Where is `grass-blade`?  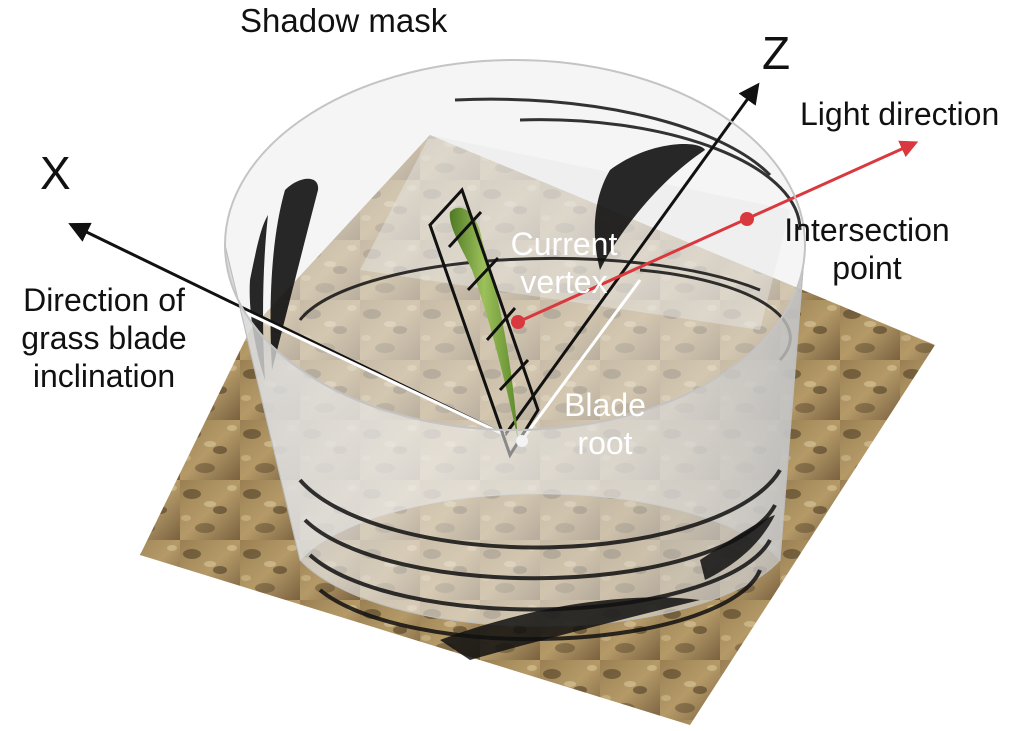 grass-blade is located at coordinates (484, 323).